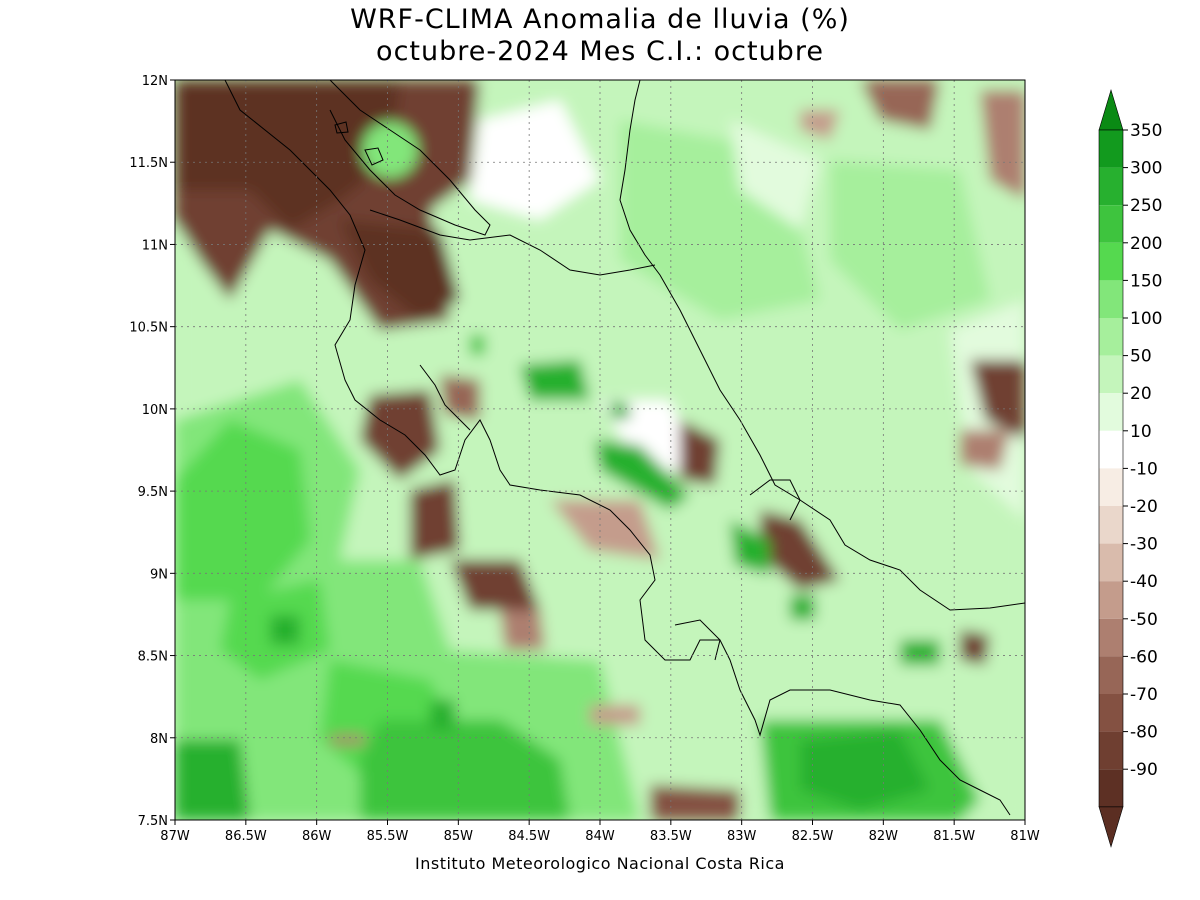 The image size is (1200, 900). I want to click on x-tick-label: 86W, so click(317, 836).